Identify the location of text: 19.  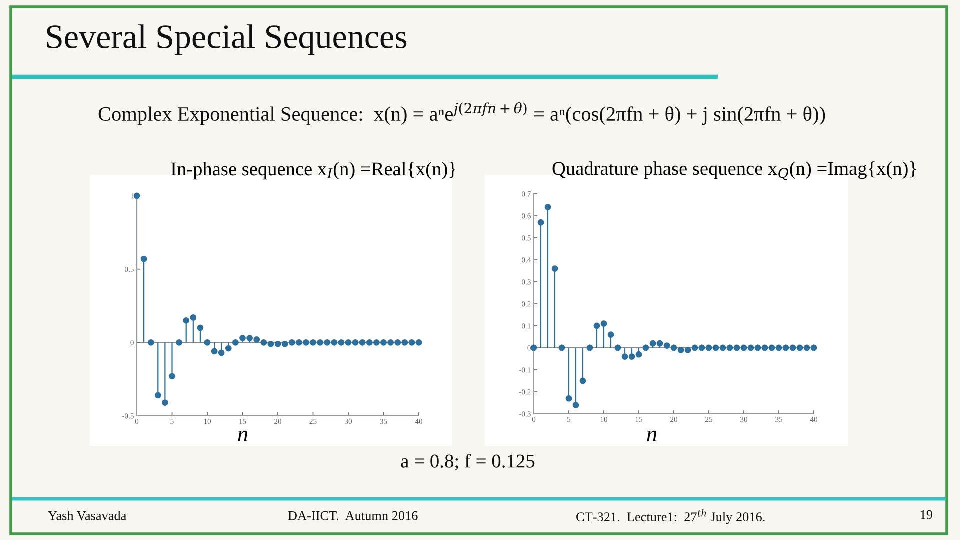
(926, 515).